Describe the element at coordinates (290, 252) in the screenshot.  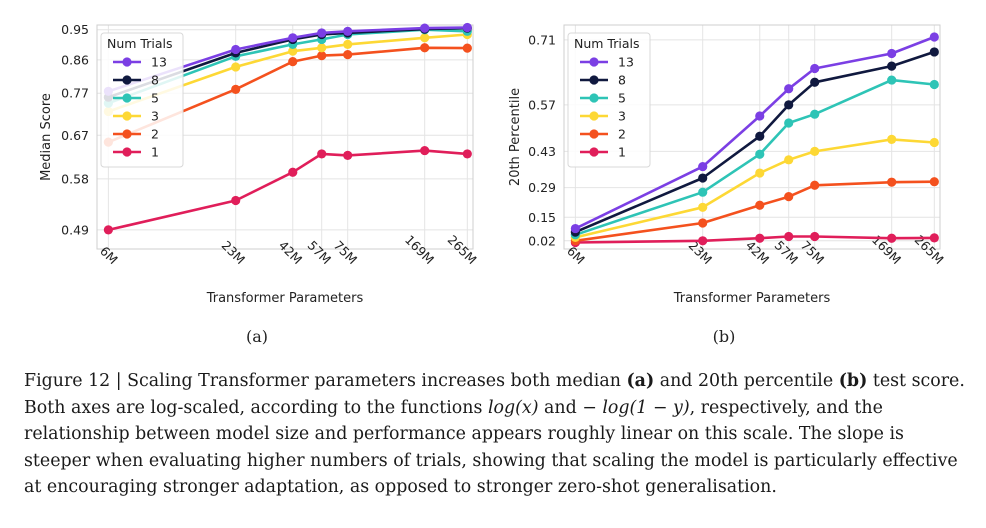
I see `x-tick-label: 42M` at that location.